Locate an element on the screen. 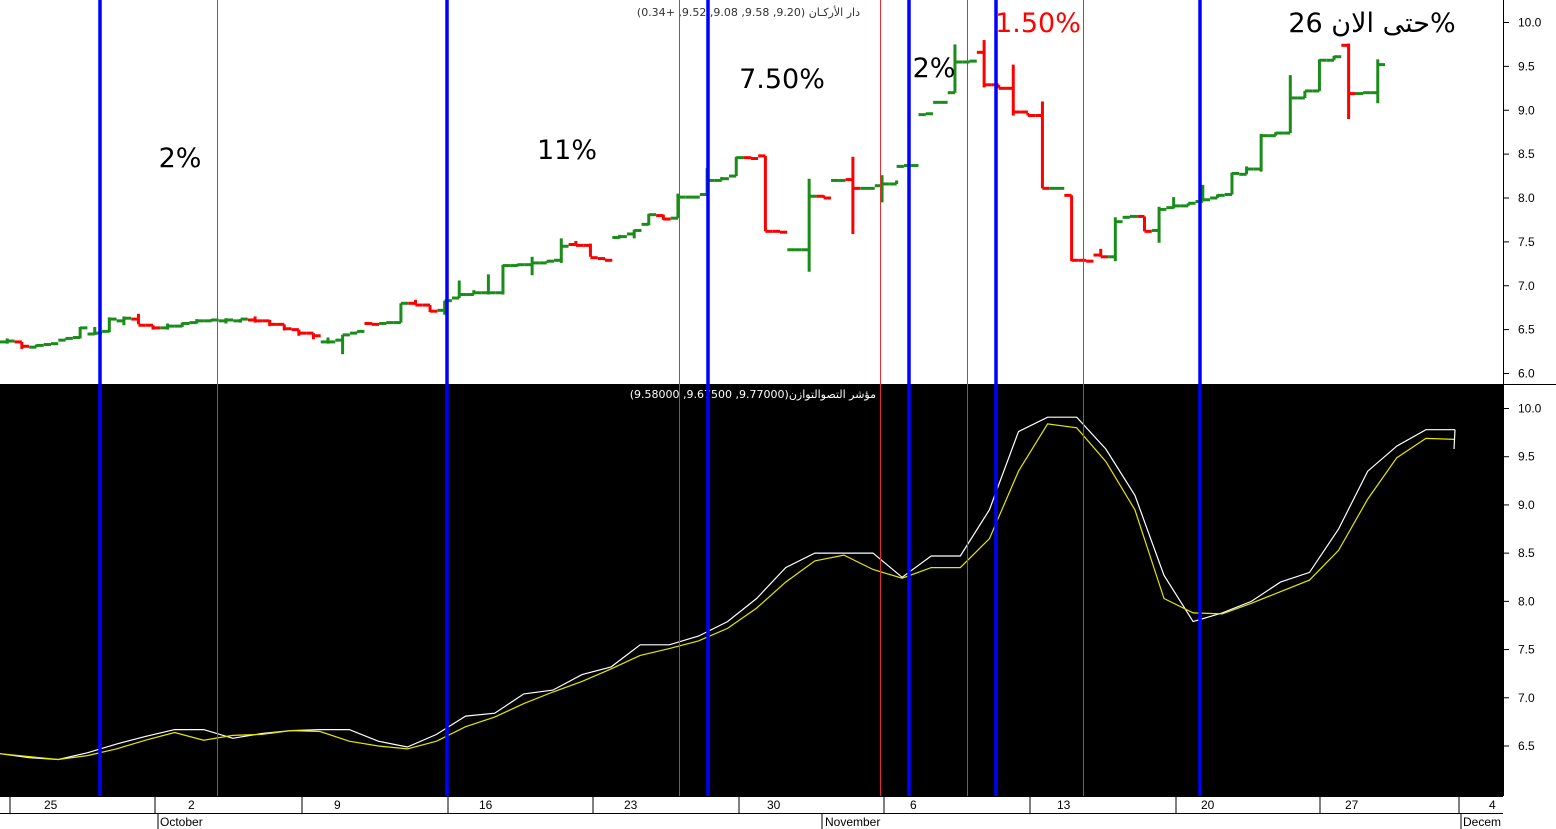 This screenshot has width=1556, height=829. x-day-label: 13 is located at coordinates (1064, 805).